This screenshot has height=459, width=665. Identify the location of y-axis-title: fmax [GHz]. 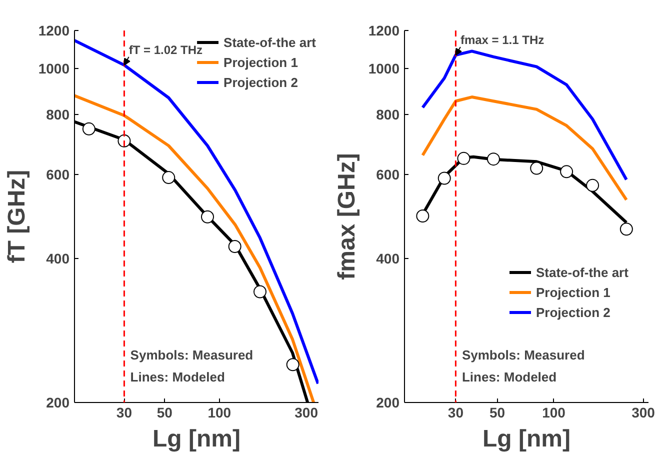
(346, 216).